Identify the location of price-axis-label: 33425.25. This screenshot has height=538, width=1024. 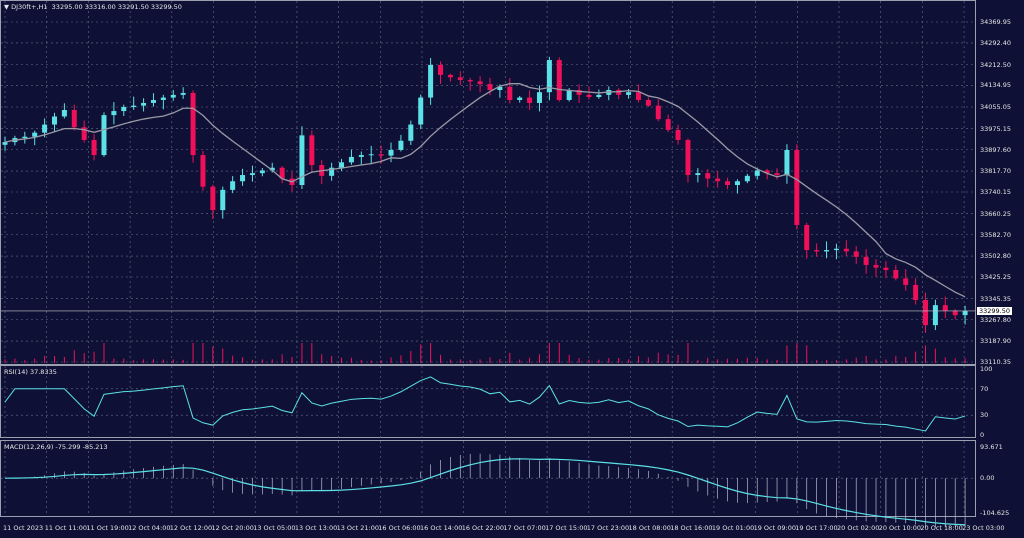
(996, 277).